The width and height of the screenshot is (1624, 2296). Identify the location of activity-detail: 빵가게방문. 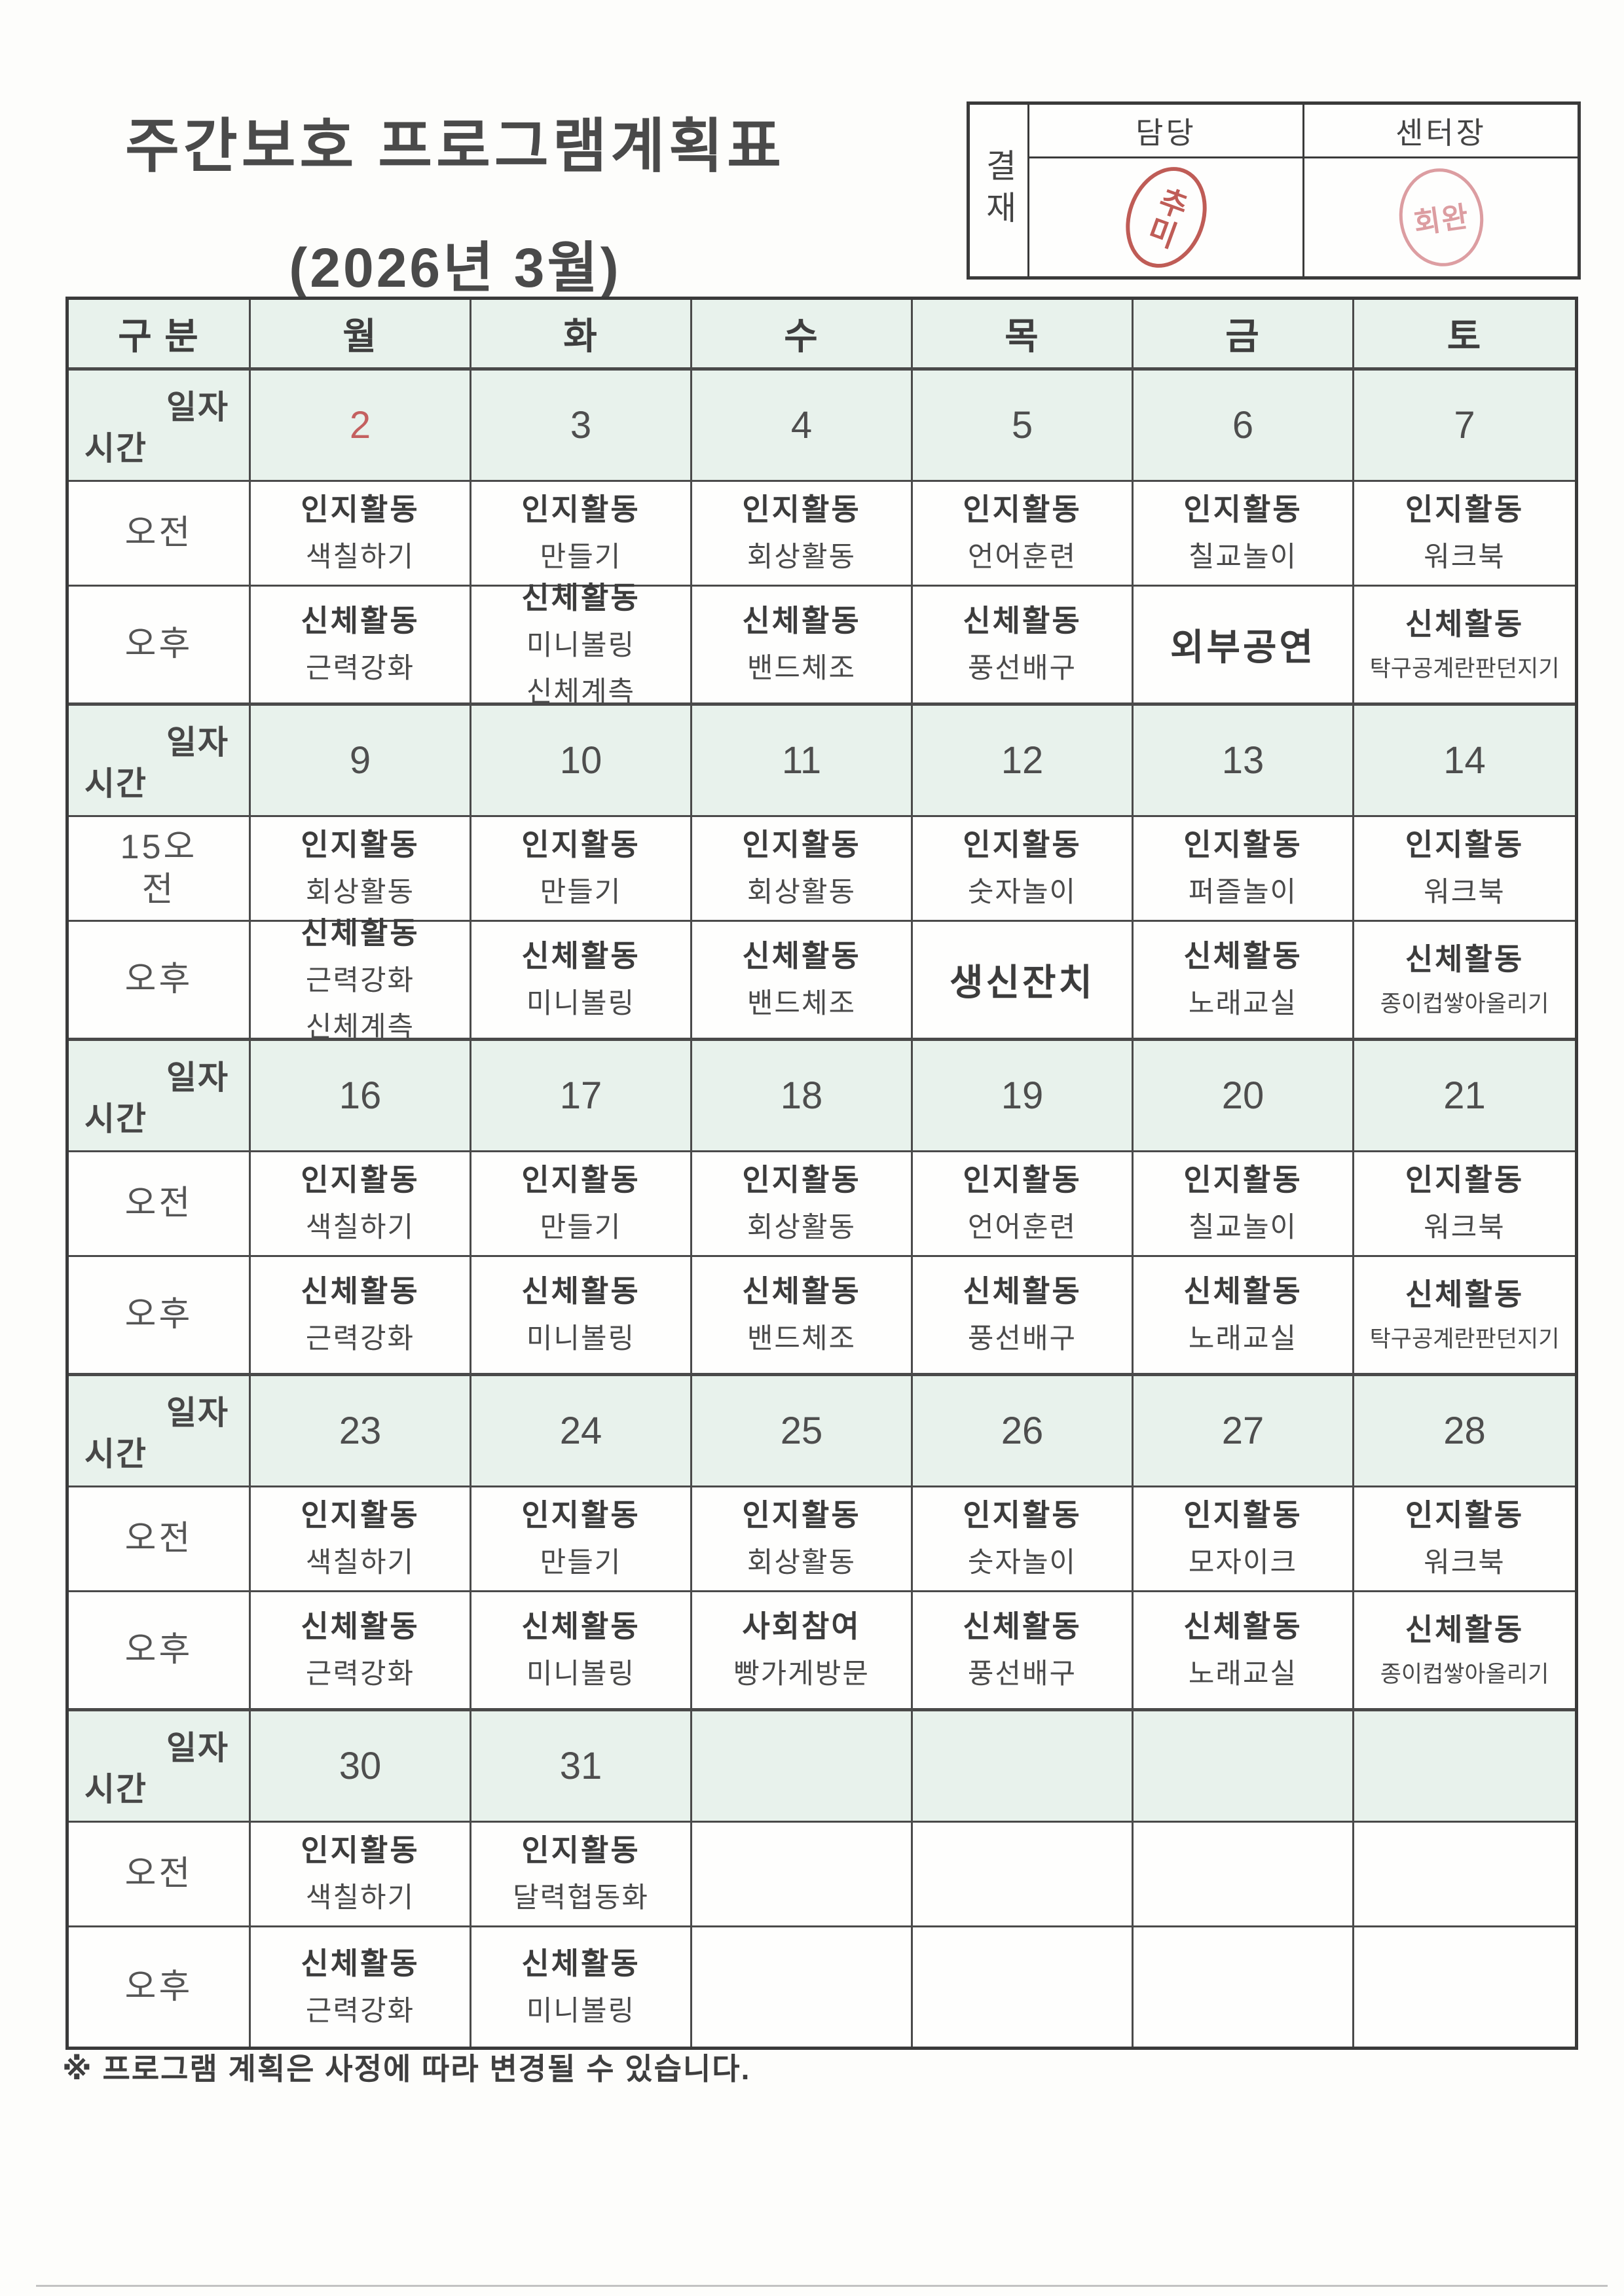
(801, 1674).